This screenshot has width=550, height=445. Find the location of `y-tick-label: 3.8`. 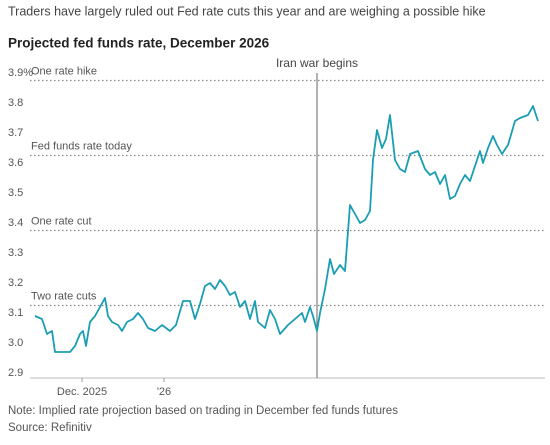

y-tick-label: 3.8 is located at coordinates (15, 103).